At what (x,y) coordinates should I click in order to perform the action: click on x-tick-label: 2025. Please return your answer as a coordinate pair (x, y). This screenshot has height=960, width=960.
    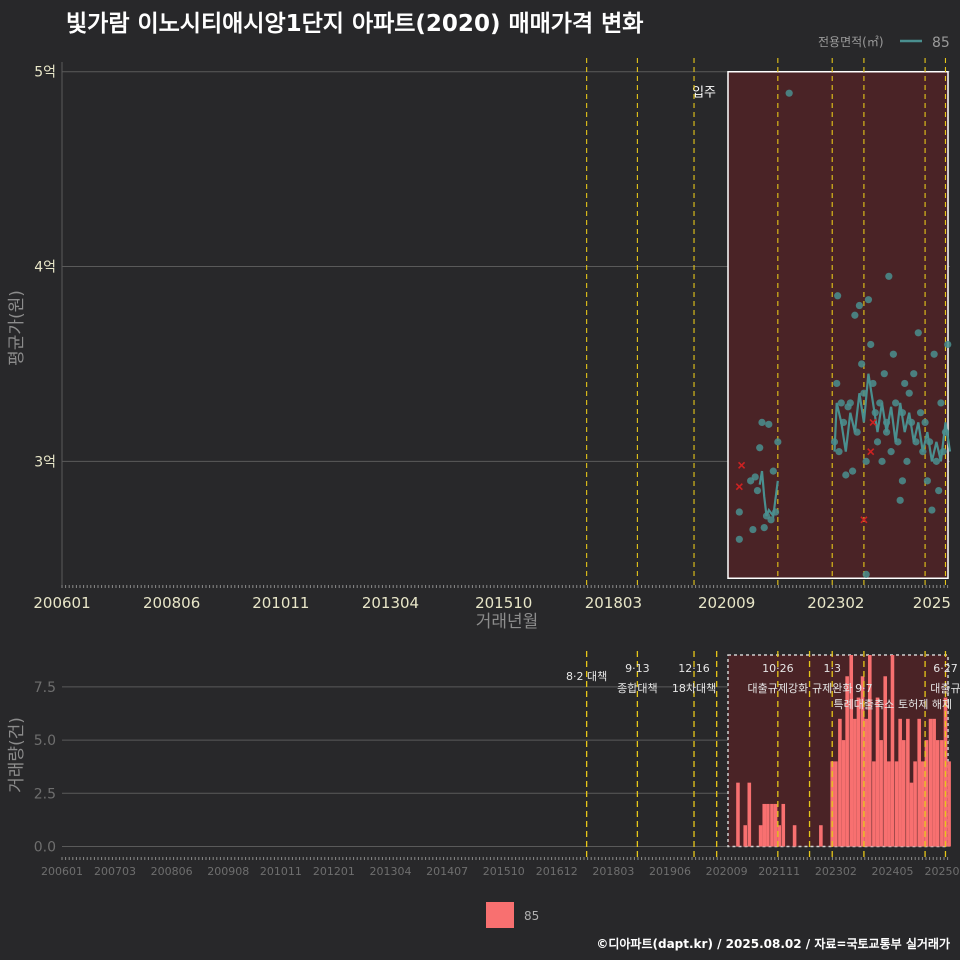
    Looking at the image, I should click on (932, 603).